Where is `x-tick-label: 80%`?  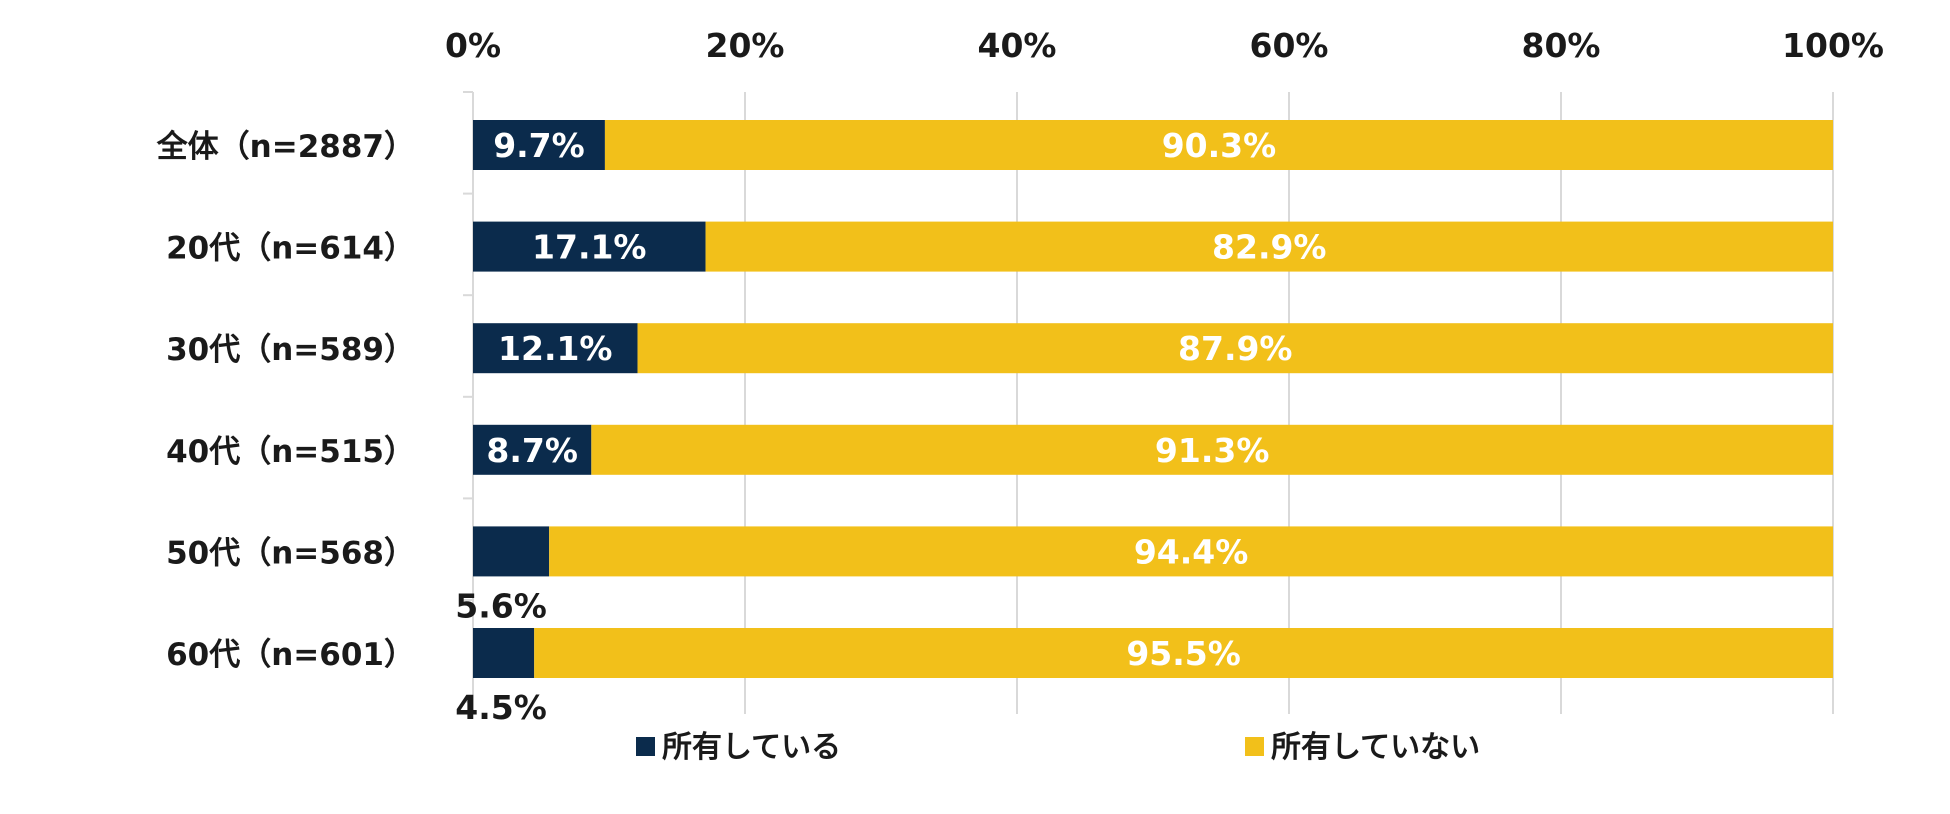 x-tick-label: 80% is located at coordinates (1561, 45).